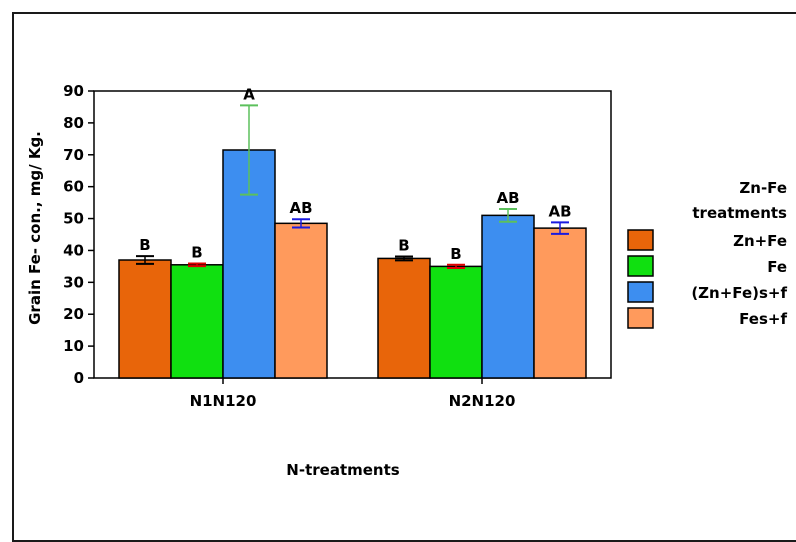  I want to click on y-tick-label: 30, so click(73, 282).